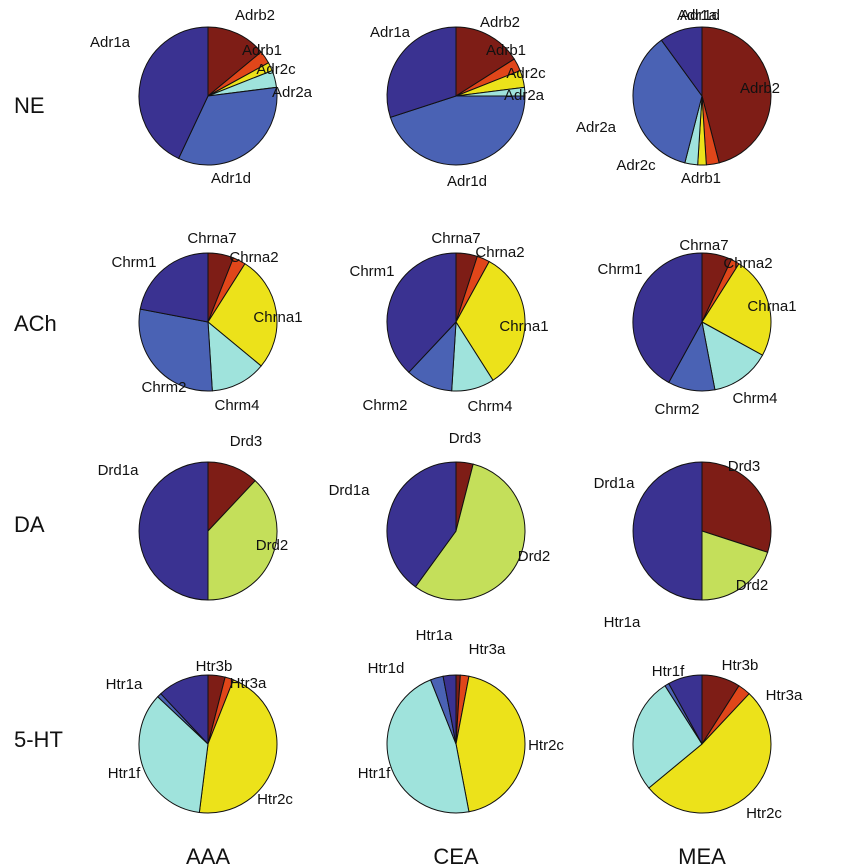 Image resolution: width=853 pixels, height=868 pixels. I want to click on pie-slice-adrb2, so click(485, 61).